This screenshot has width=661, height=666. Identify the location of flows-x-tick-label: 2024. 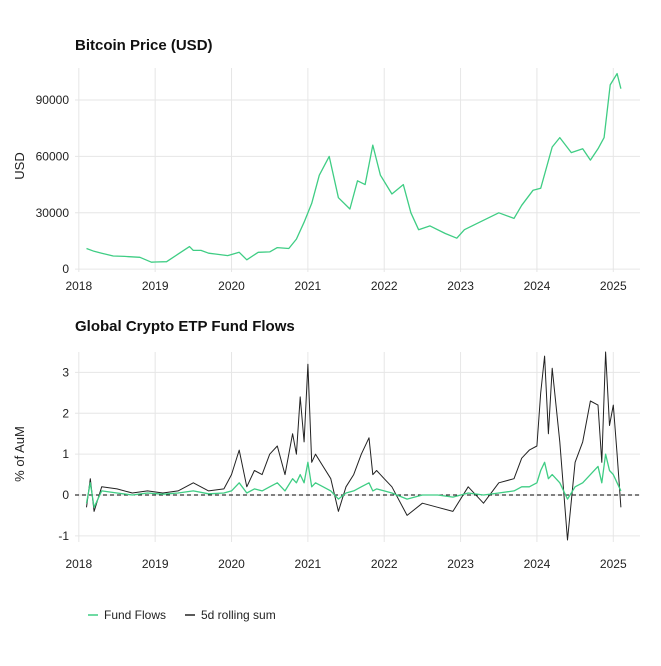
(537, 564).